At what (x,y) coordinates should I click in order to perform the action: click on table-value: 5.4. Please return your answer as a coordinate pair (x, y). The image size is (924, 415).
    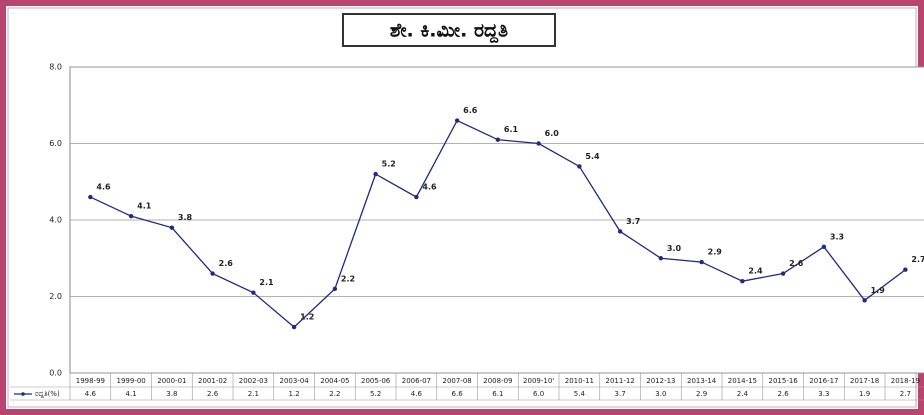
    Looking at the image, I should click on (580, 394).